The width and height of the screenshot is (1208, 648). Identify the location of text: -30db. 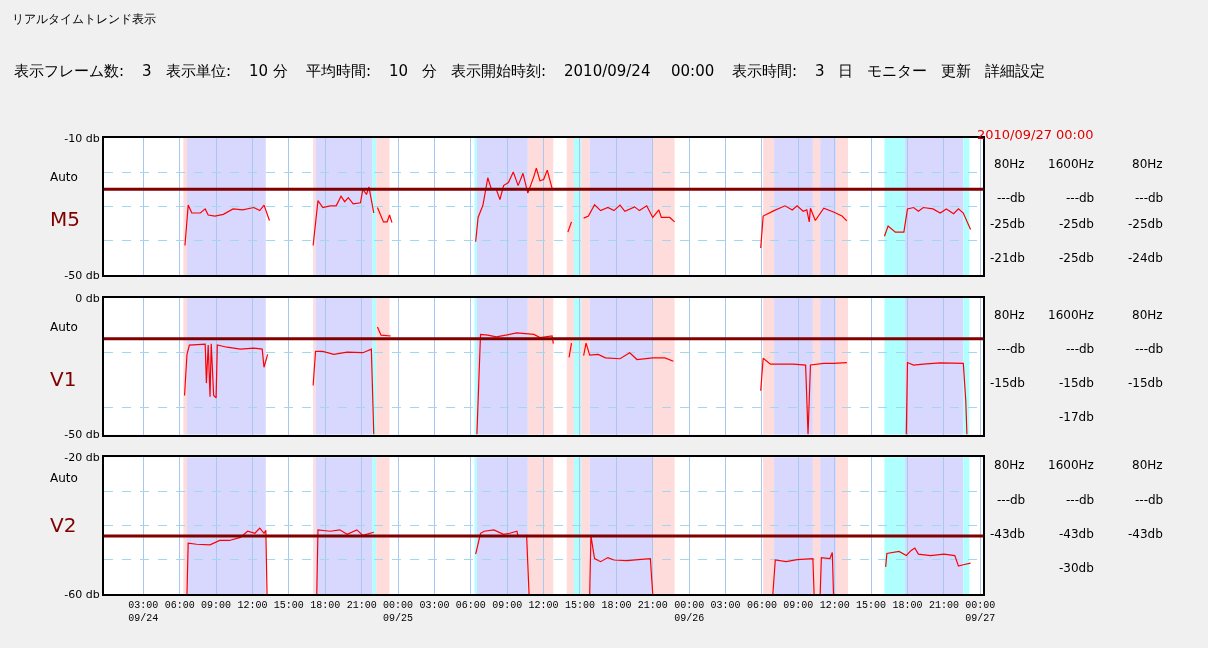
(1076, 568).